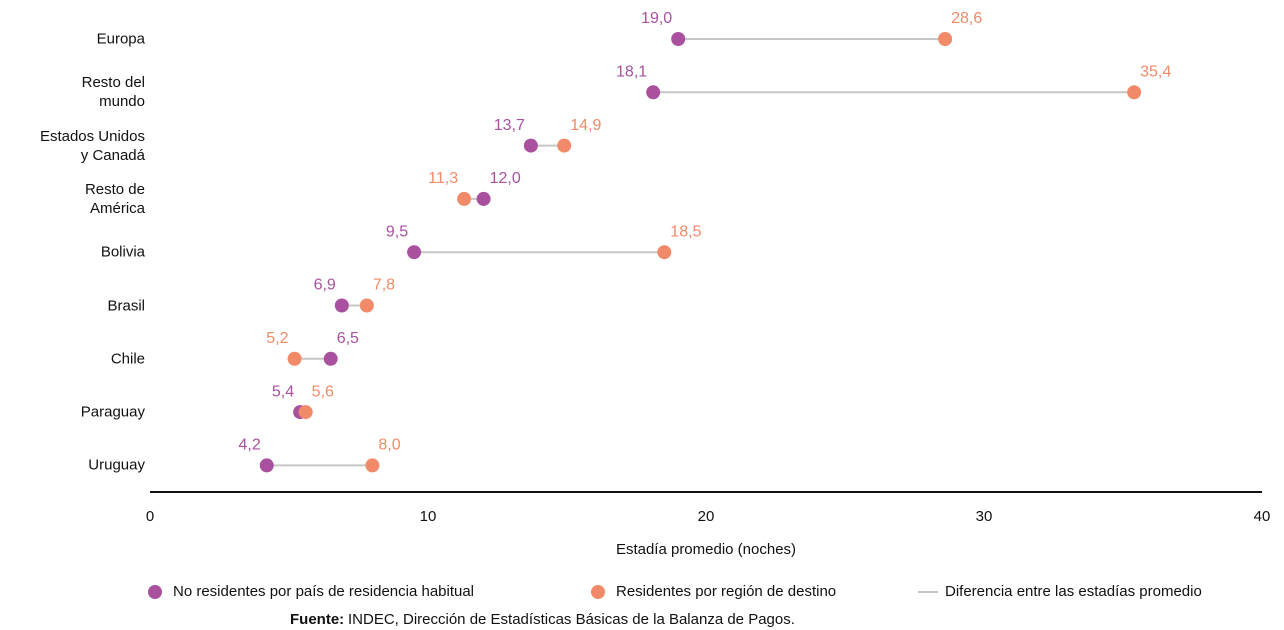 The image size is (1284, 630). Describe the element at coordinates (443, 178) in the screenshot. I see `value-label: 11,3` at that location.